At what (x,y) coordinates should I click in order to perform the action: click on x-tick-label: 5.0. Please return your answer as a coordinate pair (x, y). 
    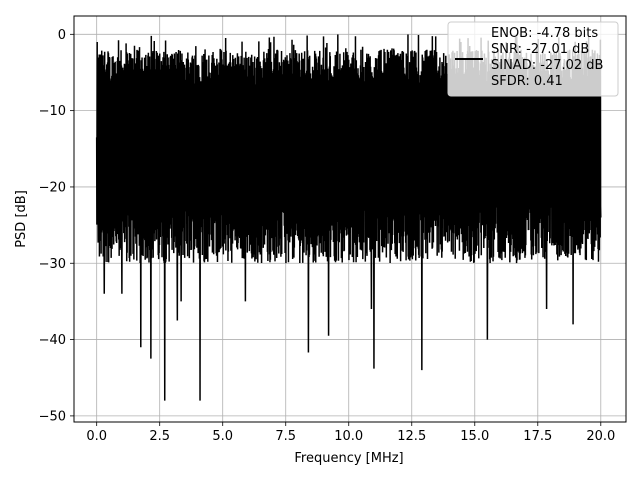
    Looking at the image, I should click on (222, 436).